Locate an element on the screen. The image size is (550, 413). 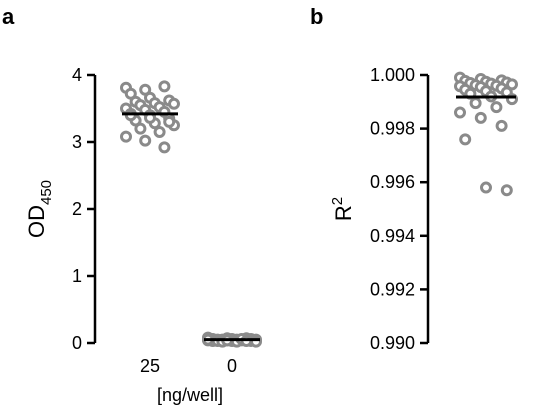
a-y-tick-label: 2 is located at coordinates (77, 209).